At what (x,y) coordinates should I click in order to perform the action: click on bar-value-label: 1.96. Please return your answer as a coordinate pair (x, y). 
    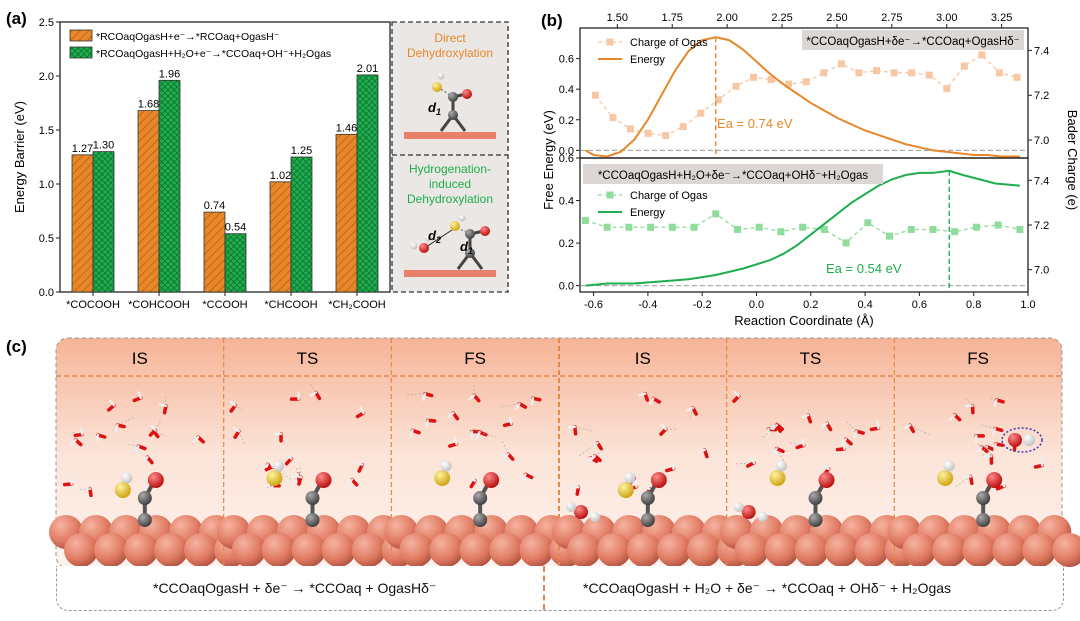
    Looking at the image, I should click on (169, 74).